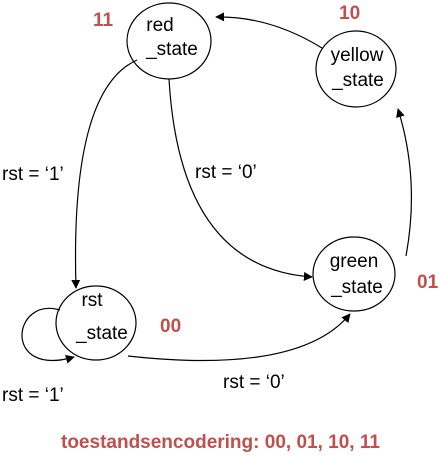 The height and width of the screenshot is (456, 440). I want to click on label-rst-self: rst = ‘1’, so click(33, 395).